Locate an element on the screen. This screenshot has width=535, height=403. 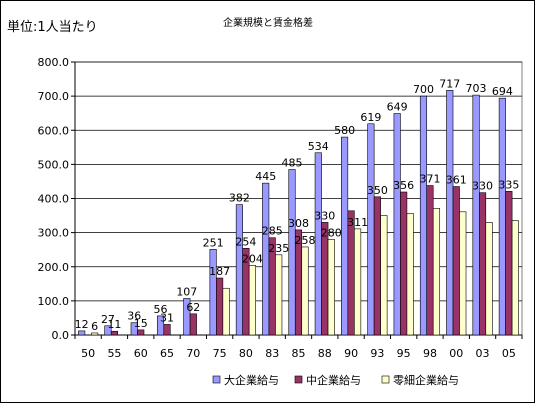
data-label: 36 is located at coordinates (134, 316).